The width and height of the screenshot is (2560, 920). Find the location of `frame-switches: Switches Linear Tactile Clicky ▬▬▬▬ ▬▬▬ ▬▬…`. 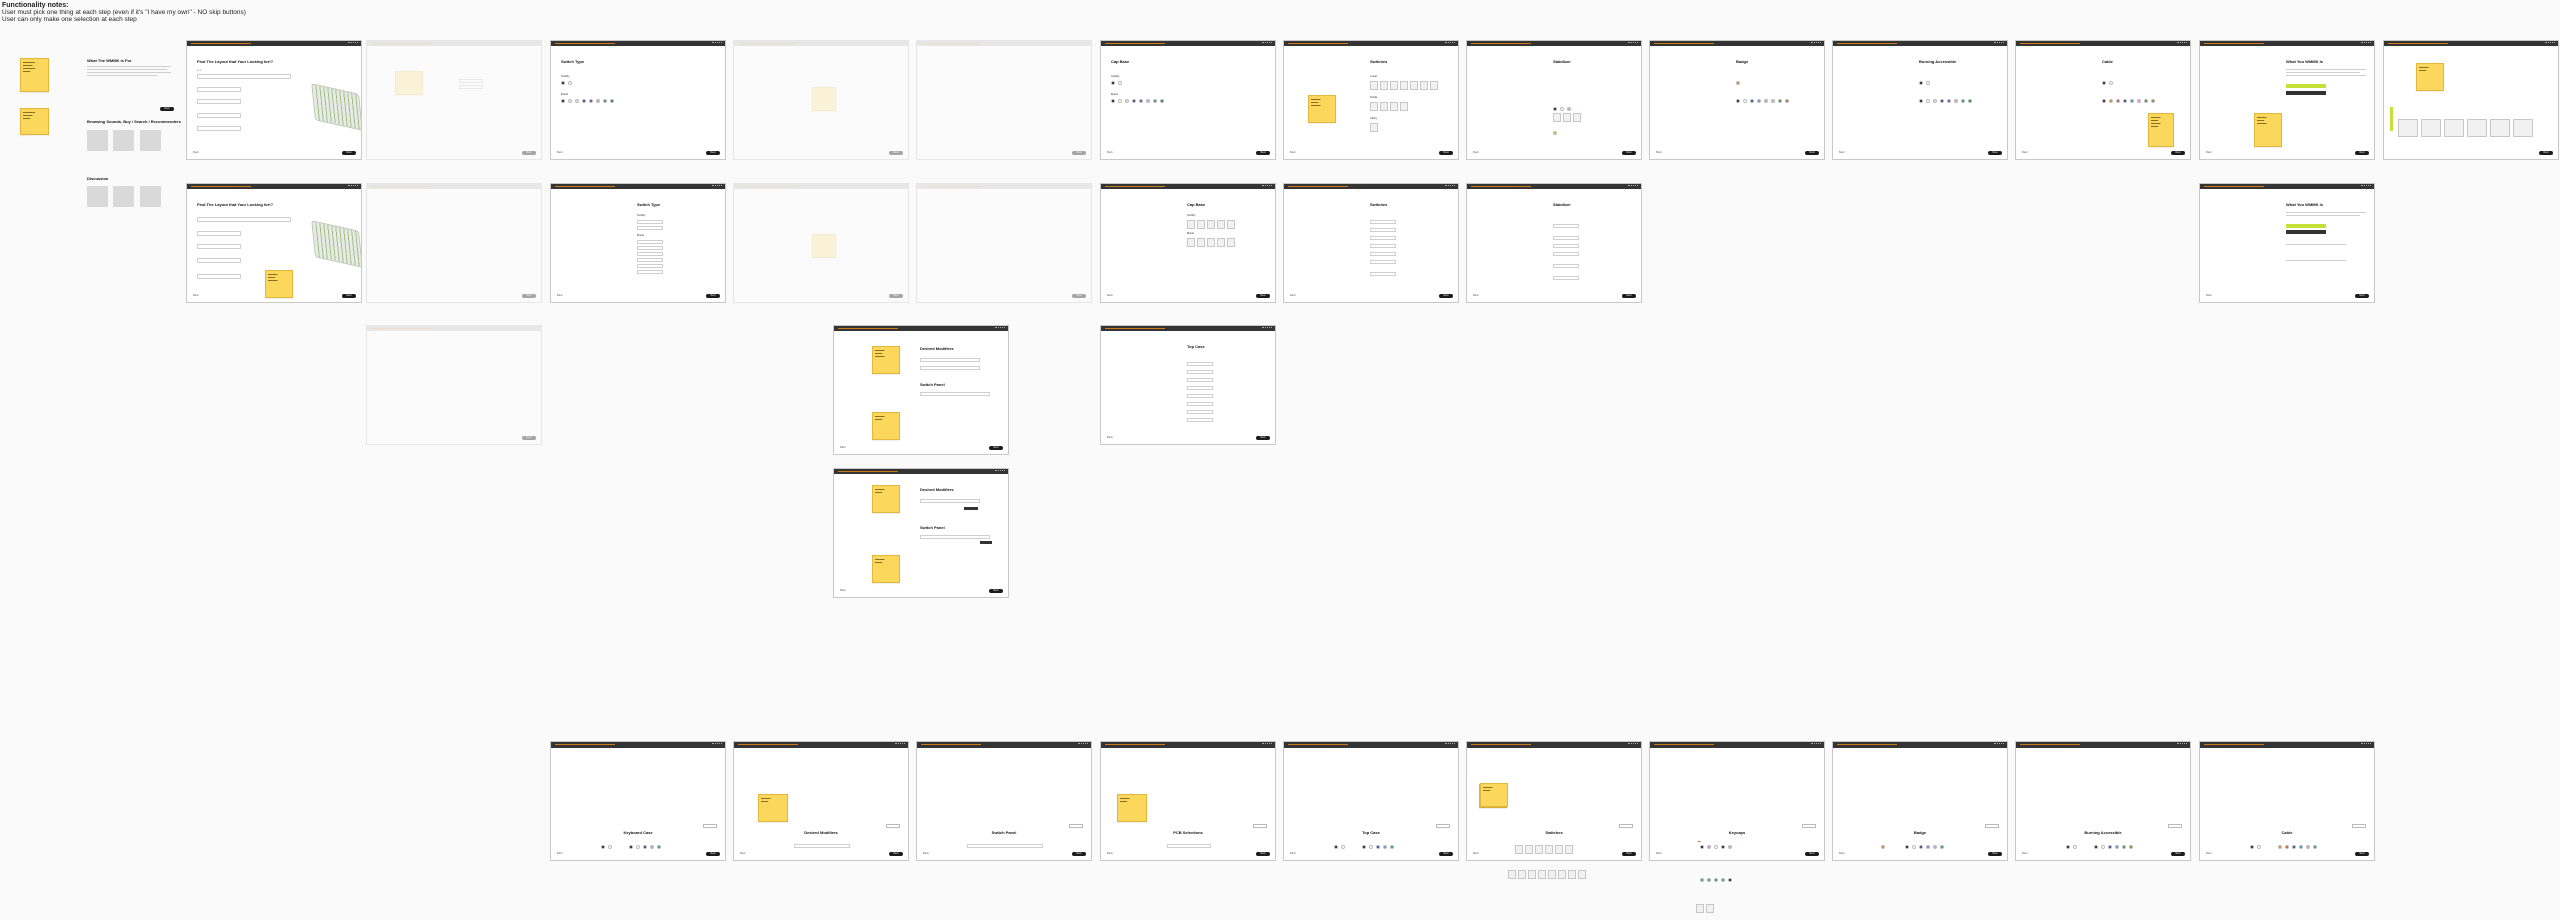

frame-switches: Switches Linear Tactile Clicky ▬▬▬▬ ▬▬▬ ▬▬… is located at coordinates (1371, 100).